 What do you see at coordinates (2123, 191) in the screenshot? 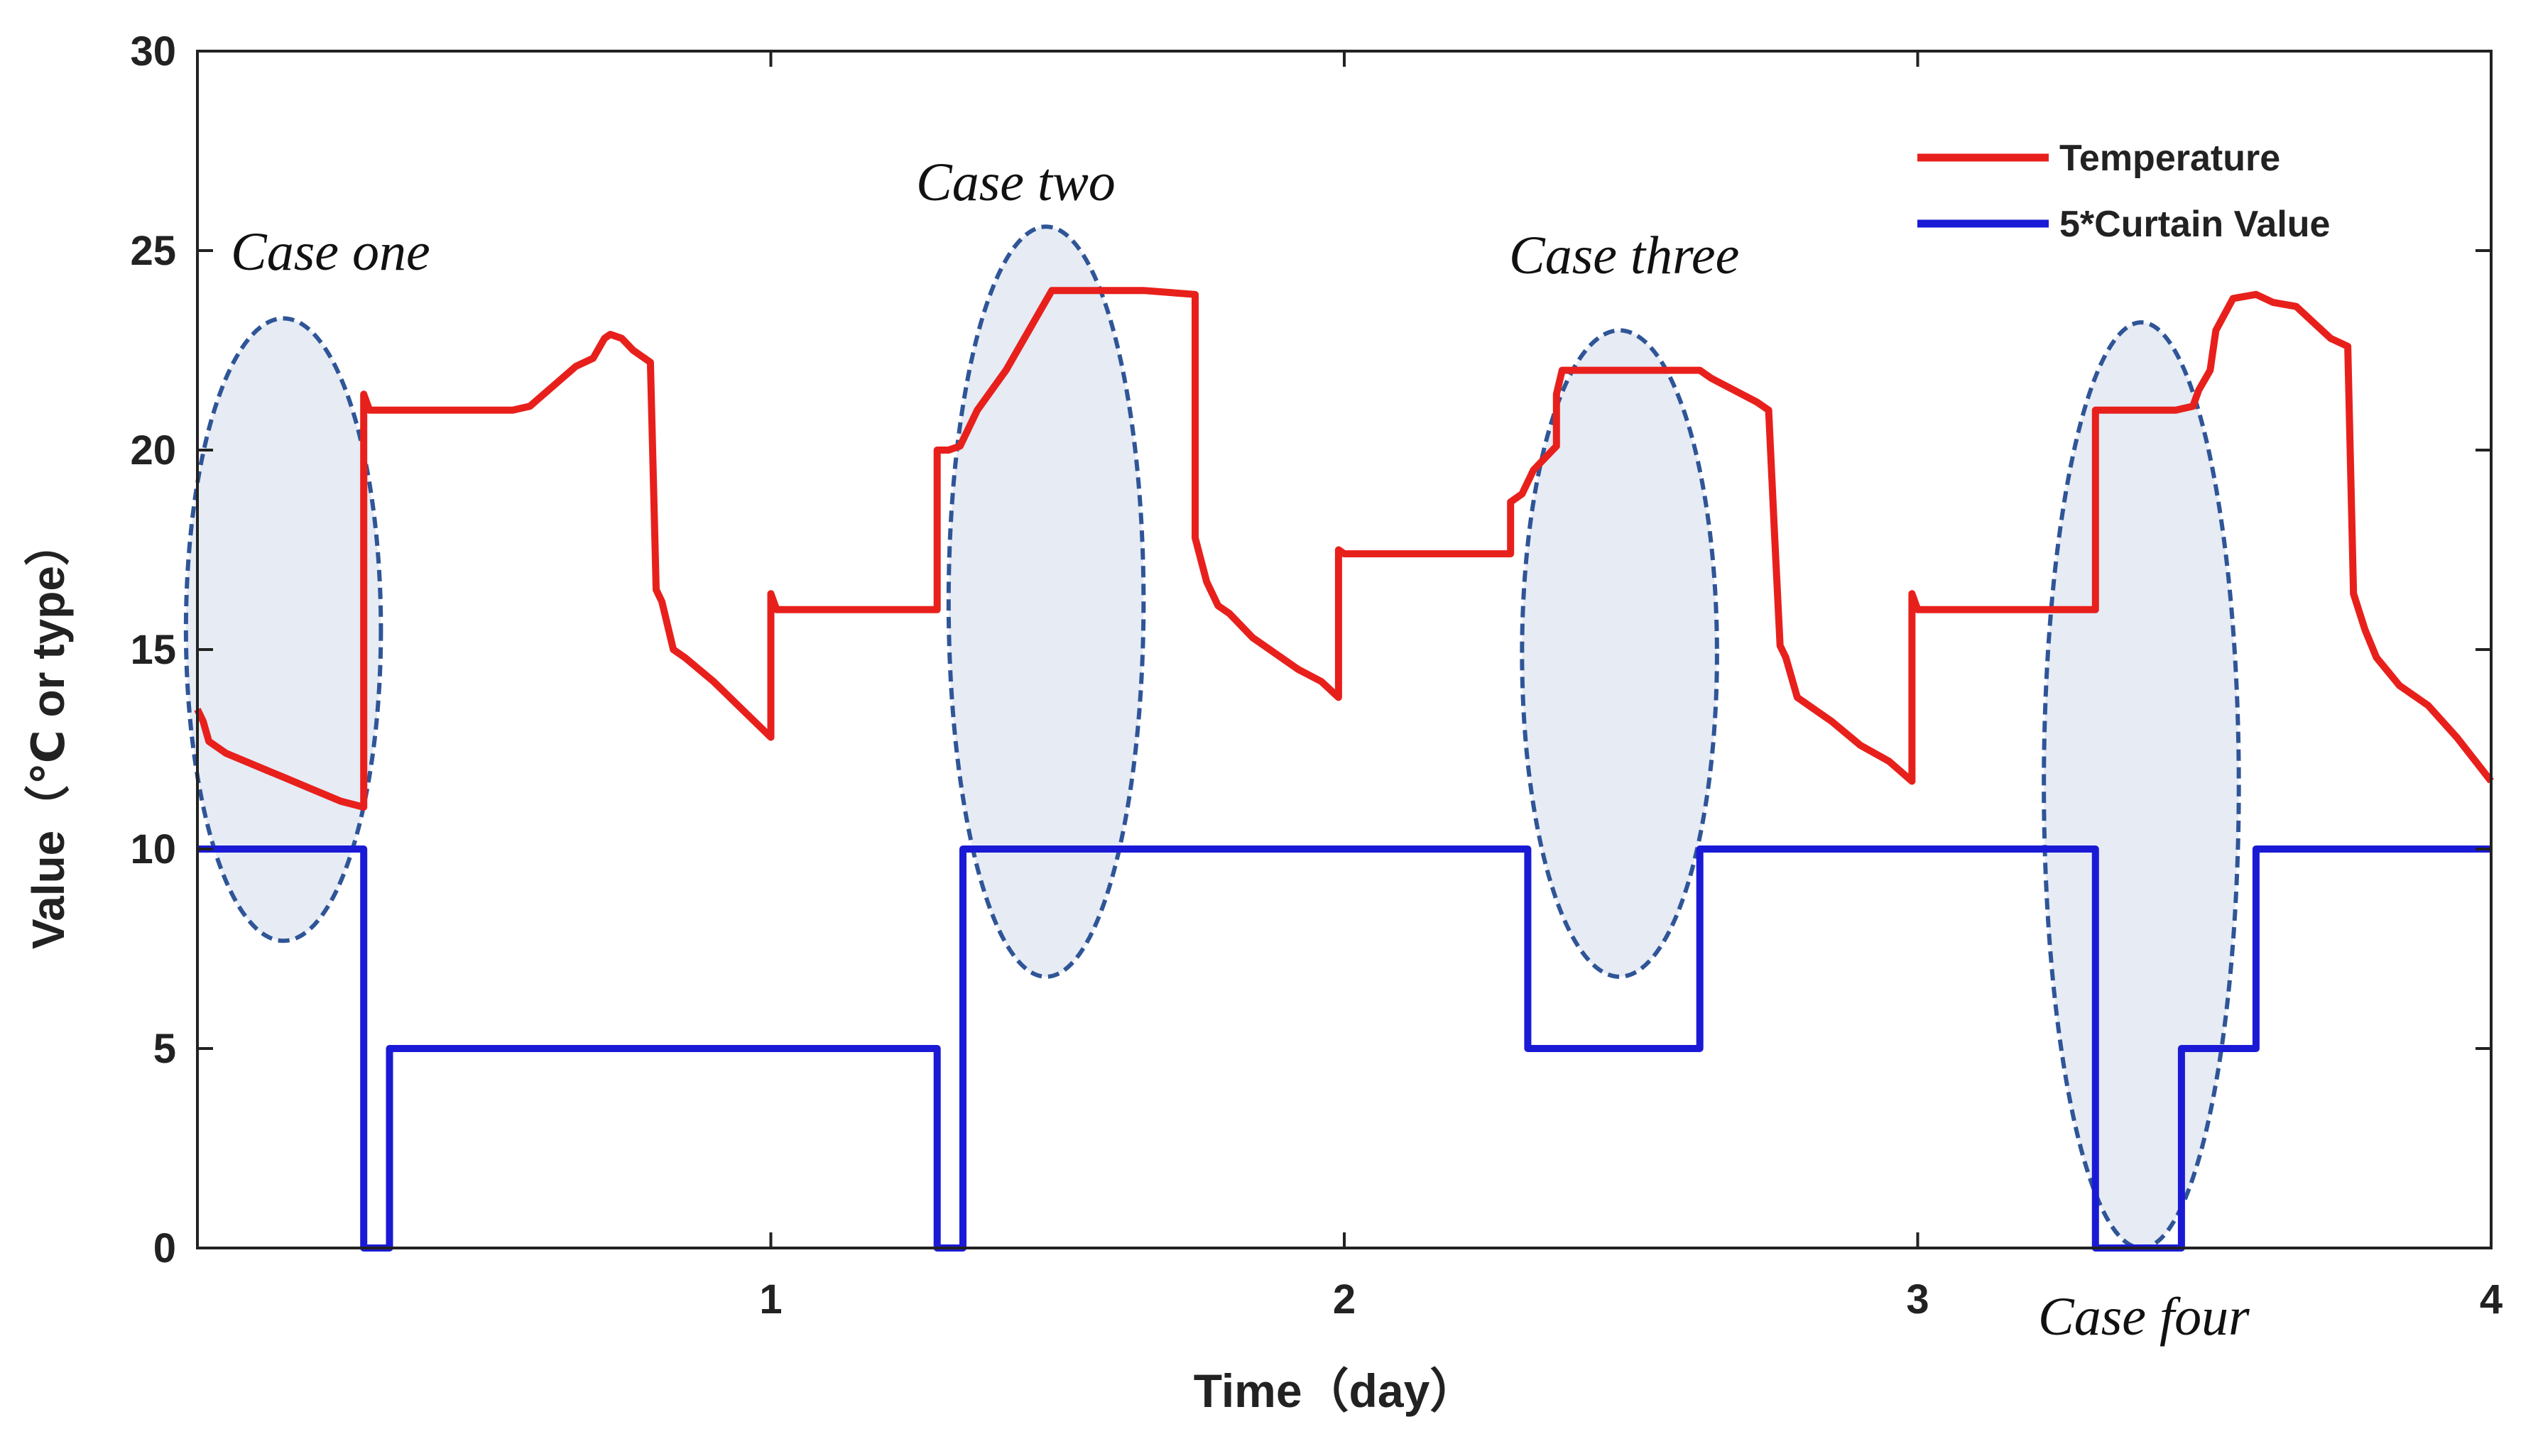
I see `legend: Temperature 5*Curtain Value` at bounding box center [2123, 191].